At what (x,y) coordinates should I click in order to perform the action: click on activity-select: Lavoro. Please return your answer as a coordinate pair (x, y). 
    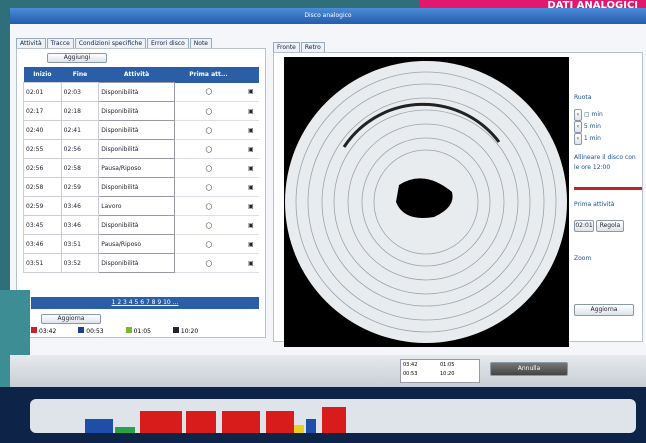
    Looking at the image, I should click on (136, 206).